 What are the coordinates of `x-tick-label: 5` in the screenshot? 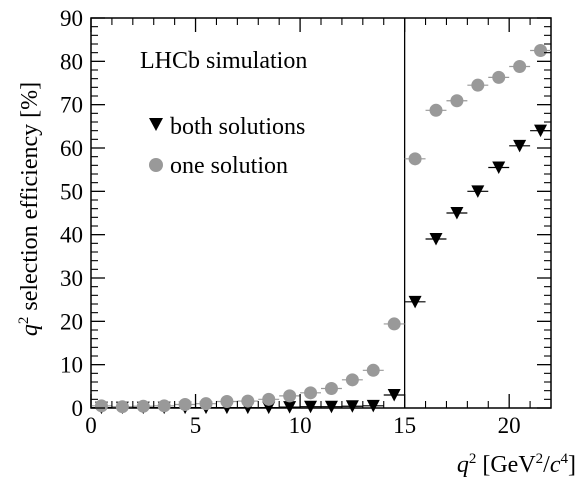 It's located at (196, 425).